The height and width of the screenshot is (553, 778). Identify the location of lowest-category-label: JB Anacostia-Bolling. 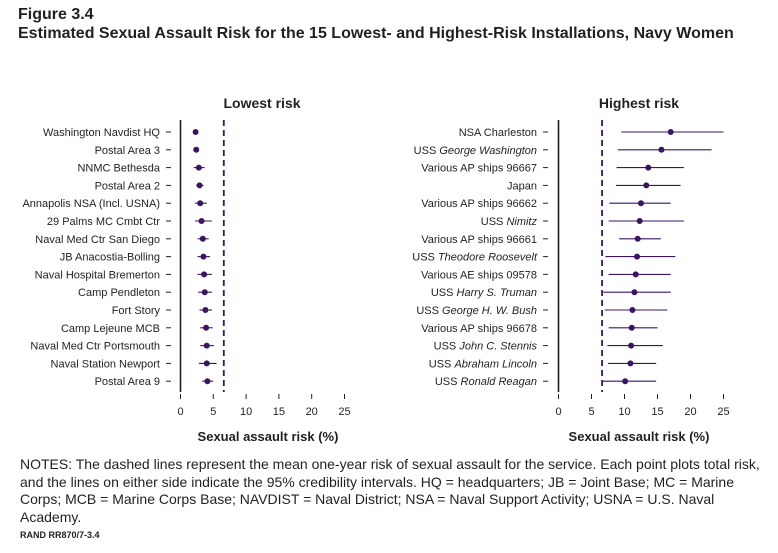
(110, 258).